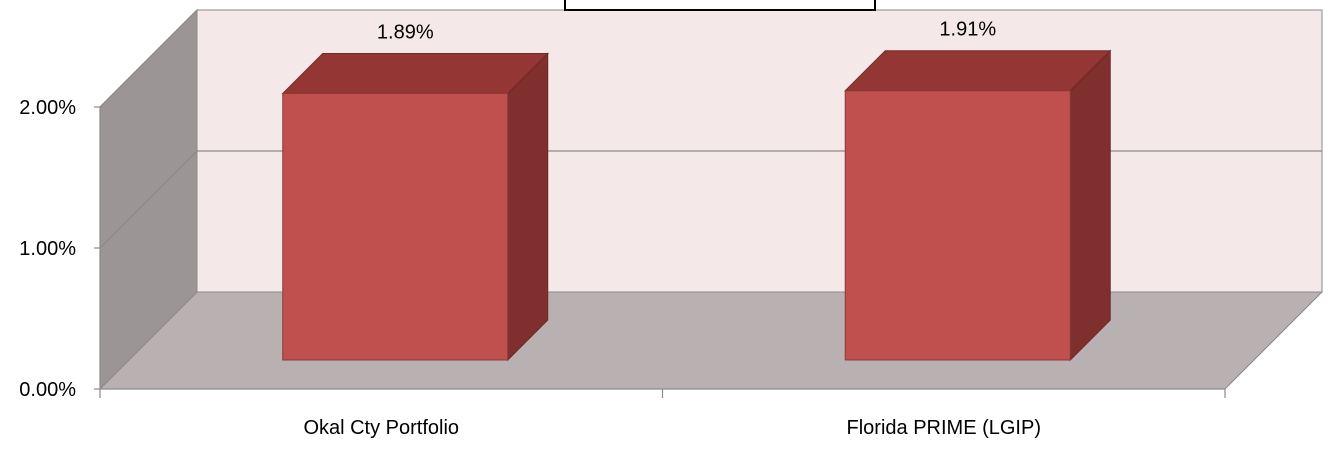 The height and width of the screenshot is (450, 1331). Describe the element at coordinates (381, 428) in the screenshot. I see `category-label: Okal Cty Portfolio` at that location.